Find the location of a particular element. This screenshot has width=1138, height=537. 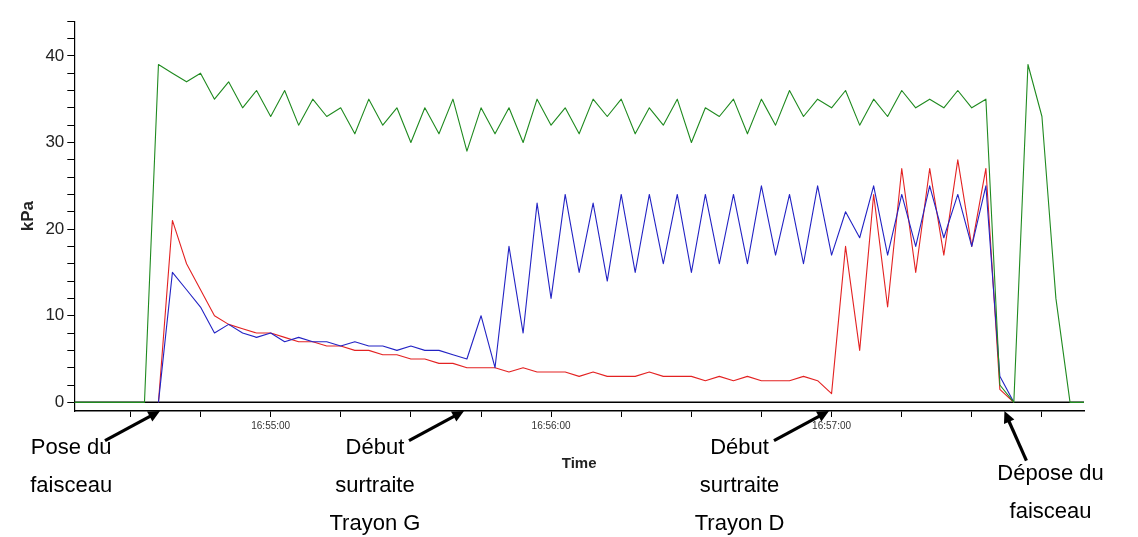

annotation: Début surtraite Trayon G is located at coordinates (375, 485).